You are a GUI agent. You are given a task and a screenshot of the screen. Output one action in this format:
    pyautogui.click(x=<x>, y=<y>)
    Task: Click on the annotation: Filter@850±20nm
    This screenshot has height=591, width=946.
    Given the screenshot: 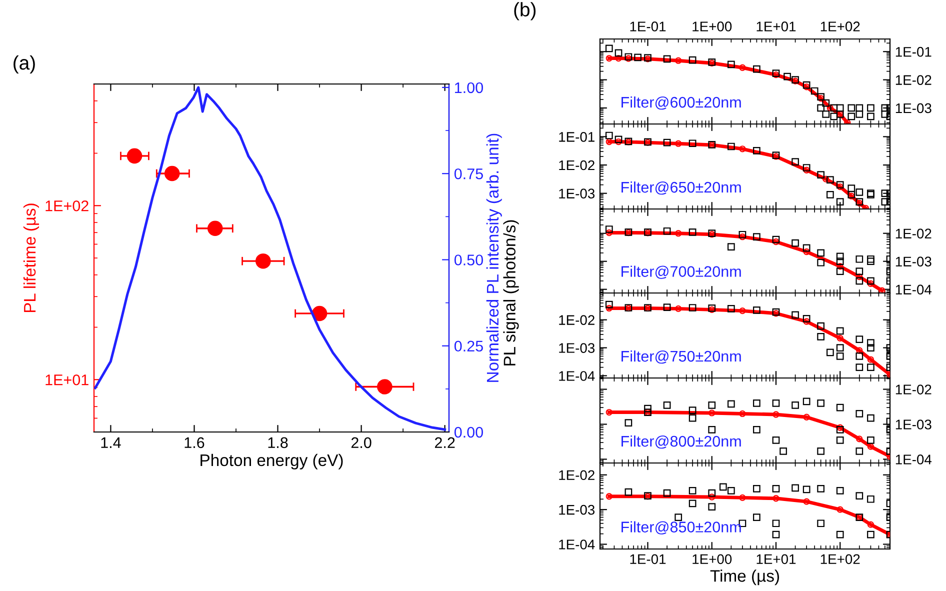 What is the action you would take?
    pyautogui.click(x=681, y=527)
    